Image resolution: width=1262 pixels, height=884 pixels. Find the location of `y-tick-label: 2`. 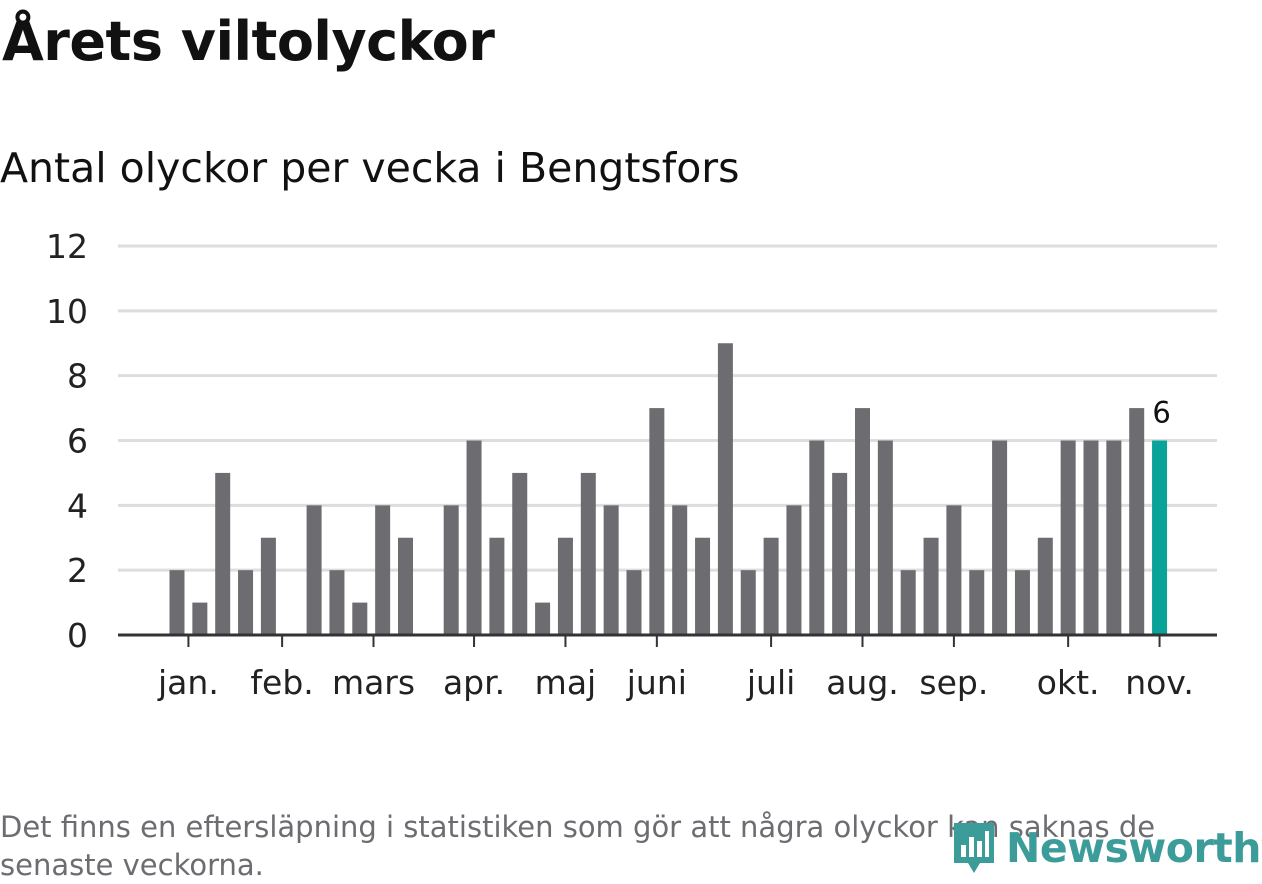

y-tick-label: 2 is located at coordinates (77, 570).